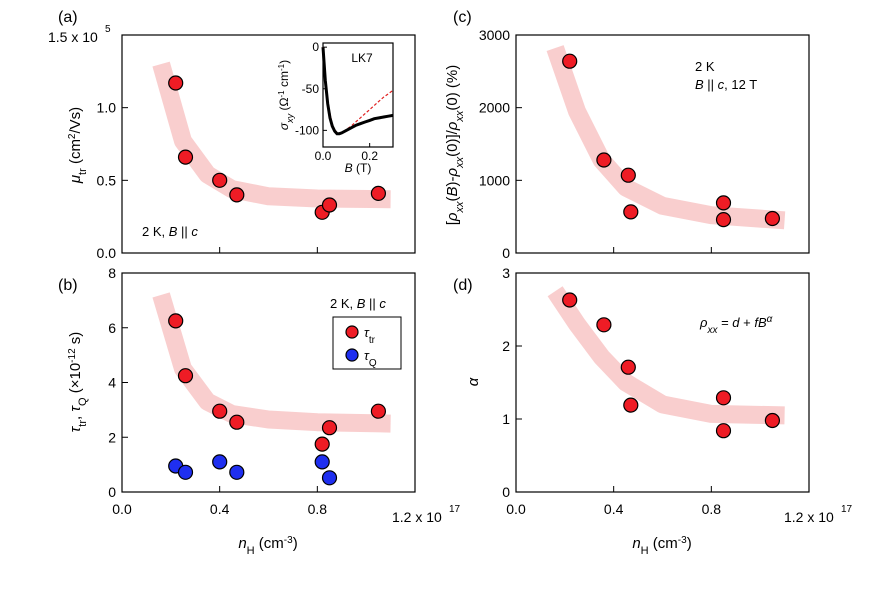 The image size is (873, 614). I want to click on panel-a-ylabel-main: μ, so click(75, 179).